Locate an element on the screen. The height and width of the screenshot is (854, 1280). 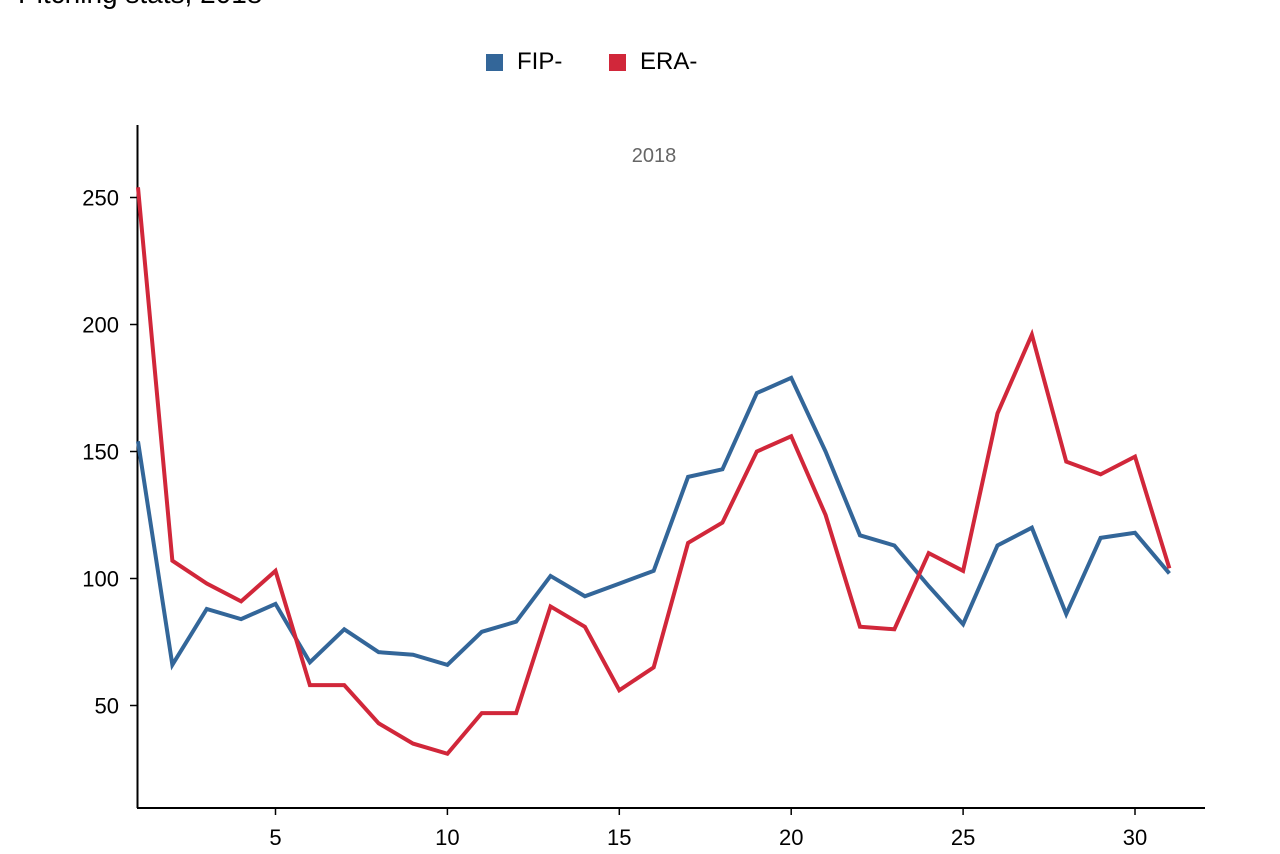
x-tick-label: 5 is located at coordinates (275, 837).